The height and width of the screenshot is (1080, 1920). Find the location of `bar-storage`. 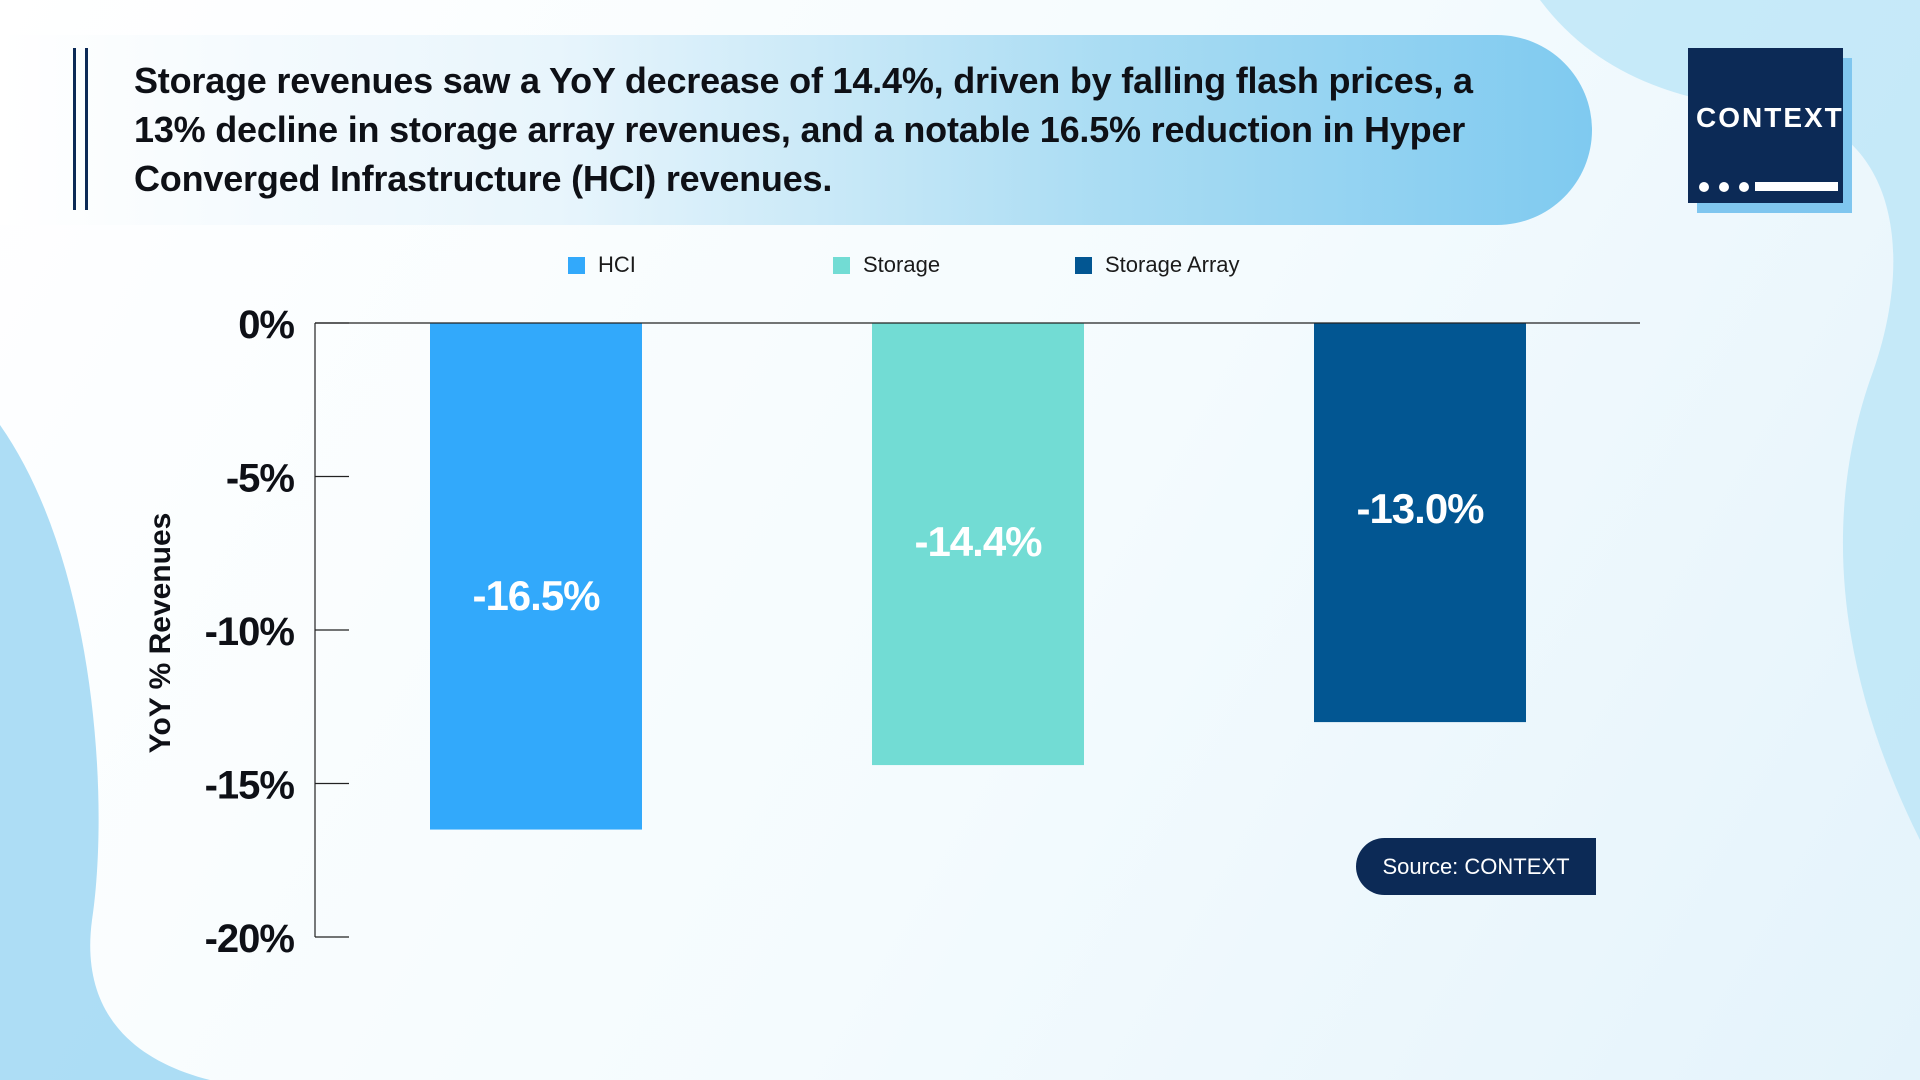

bar-storage is located at coordinates (978, 544).